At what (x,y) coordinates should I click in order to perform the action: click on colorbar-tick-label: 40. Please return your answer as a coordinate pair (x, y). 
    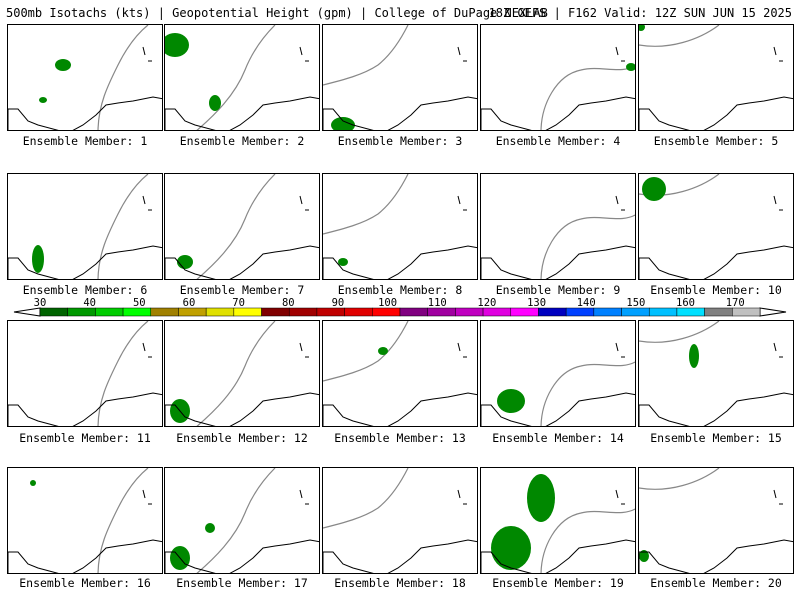
    Looking at the image, I should click on (89, 303).